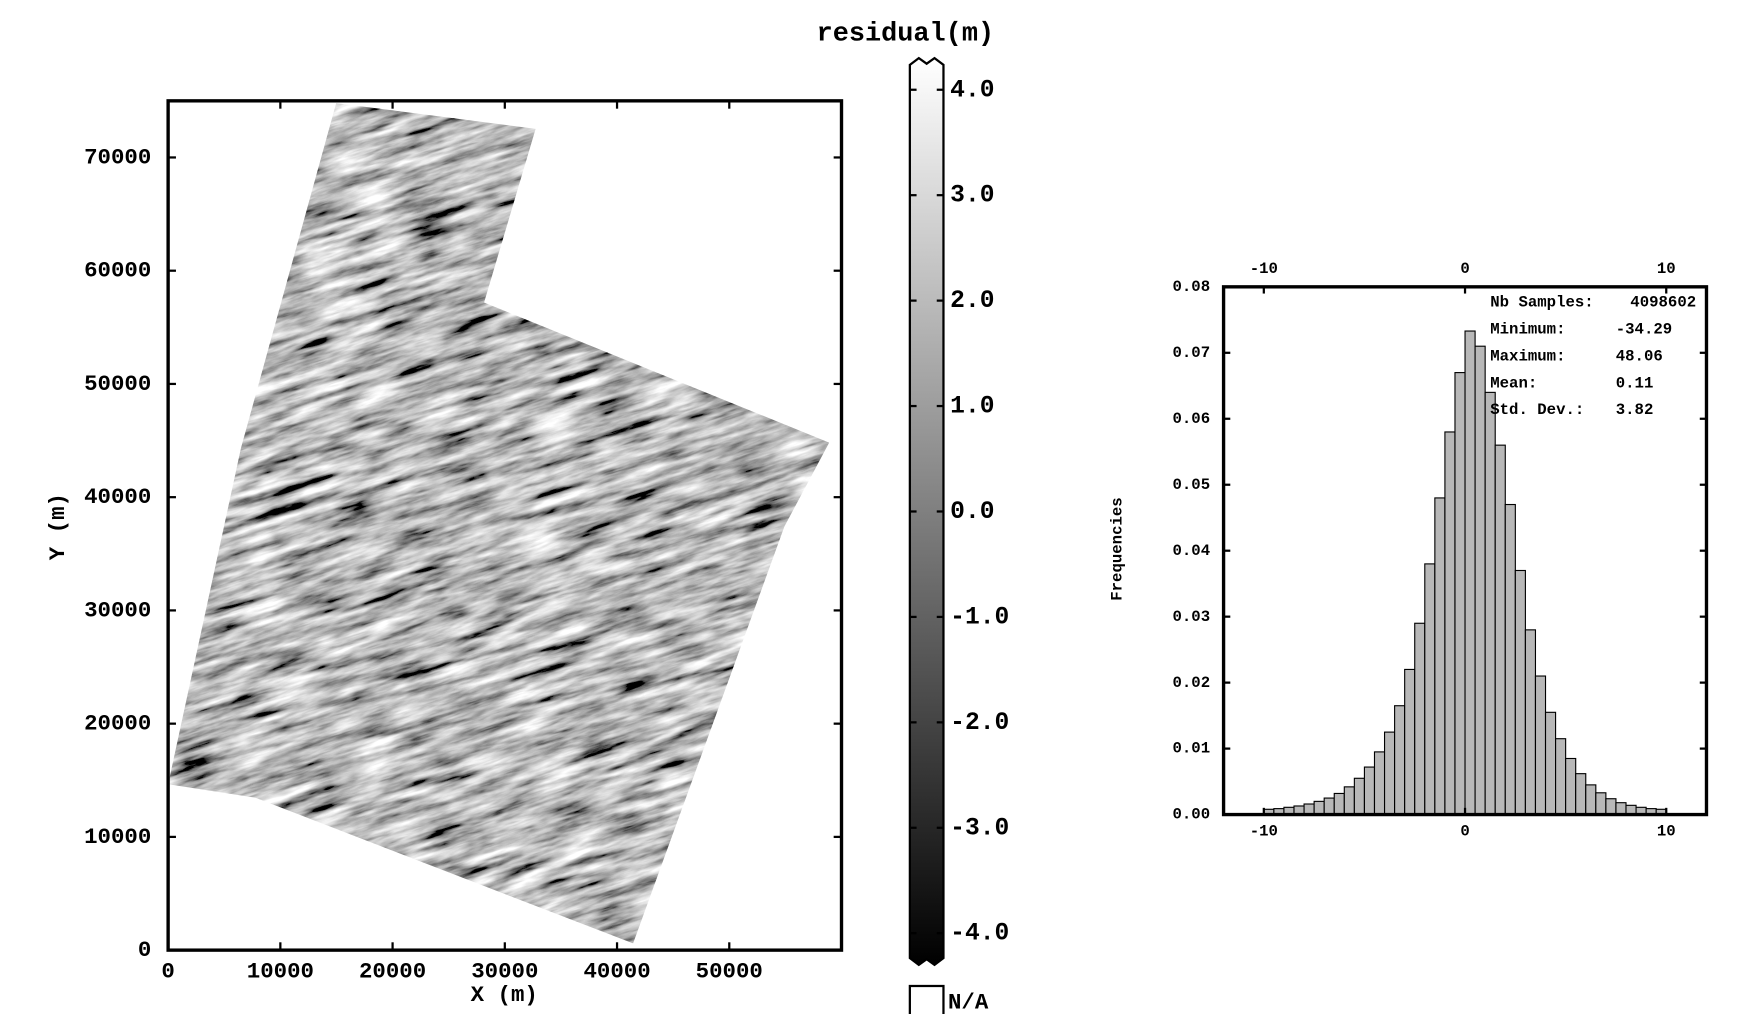  I want to click on stat-label: Std. Dev.:, so click(1537, 410).